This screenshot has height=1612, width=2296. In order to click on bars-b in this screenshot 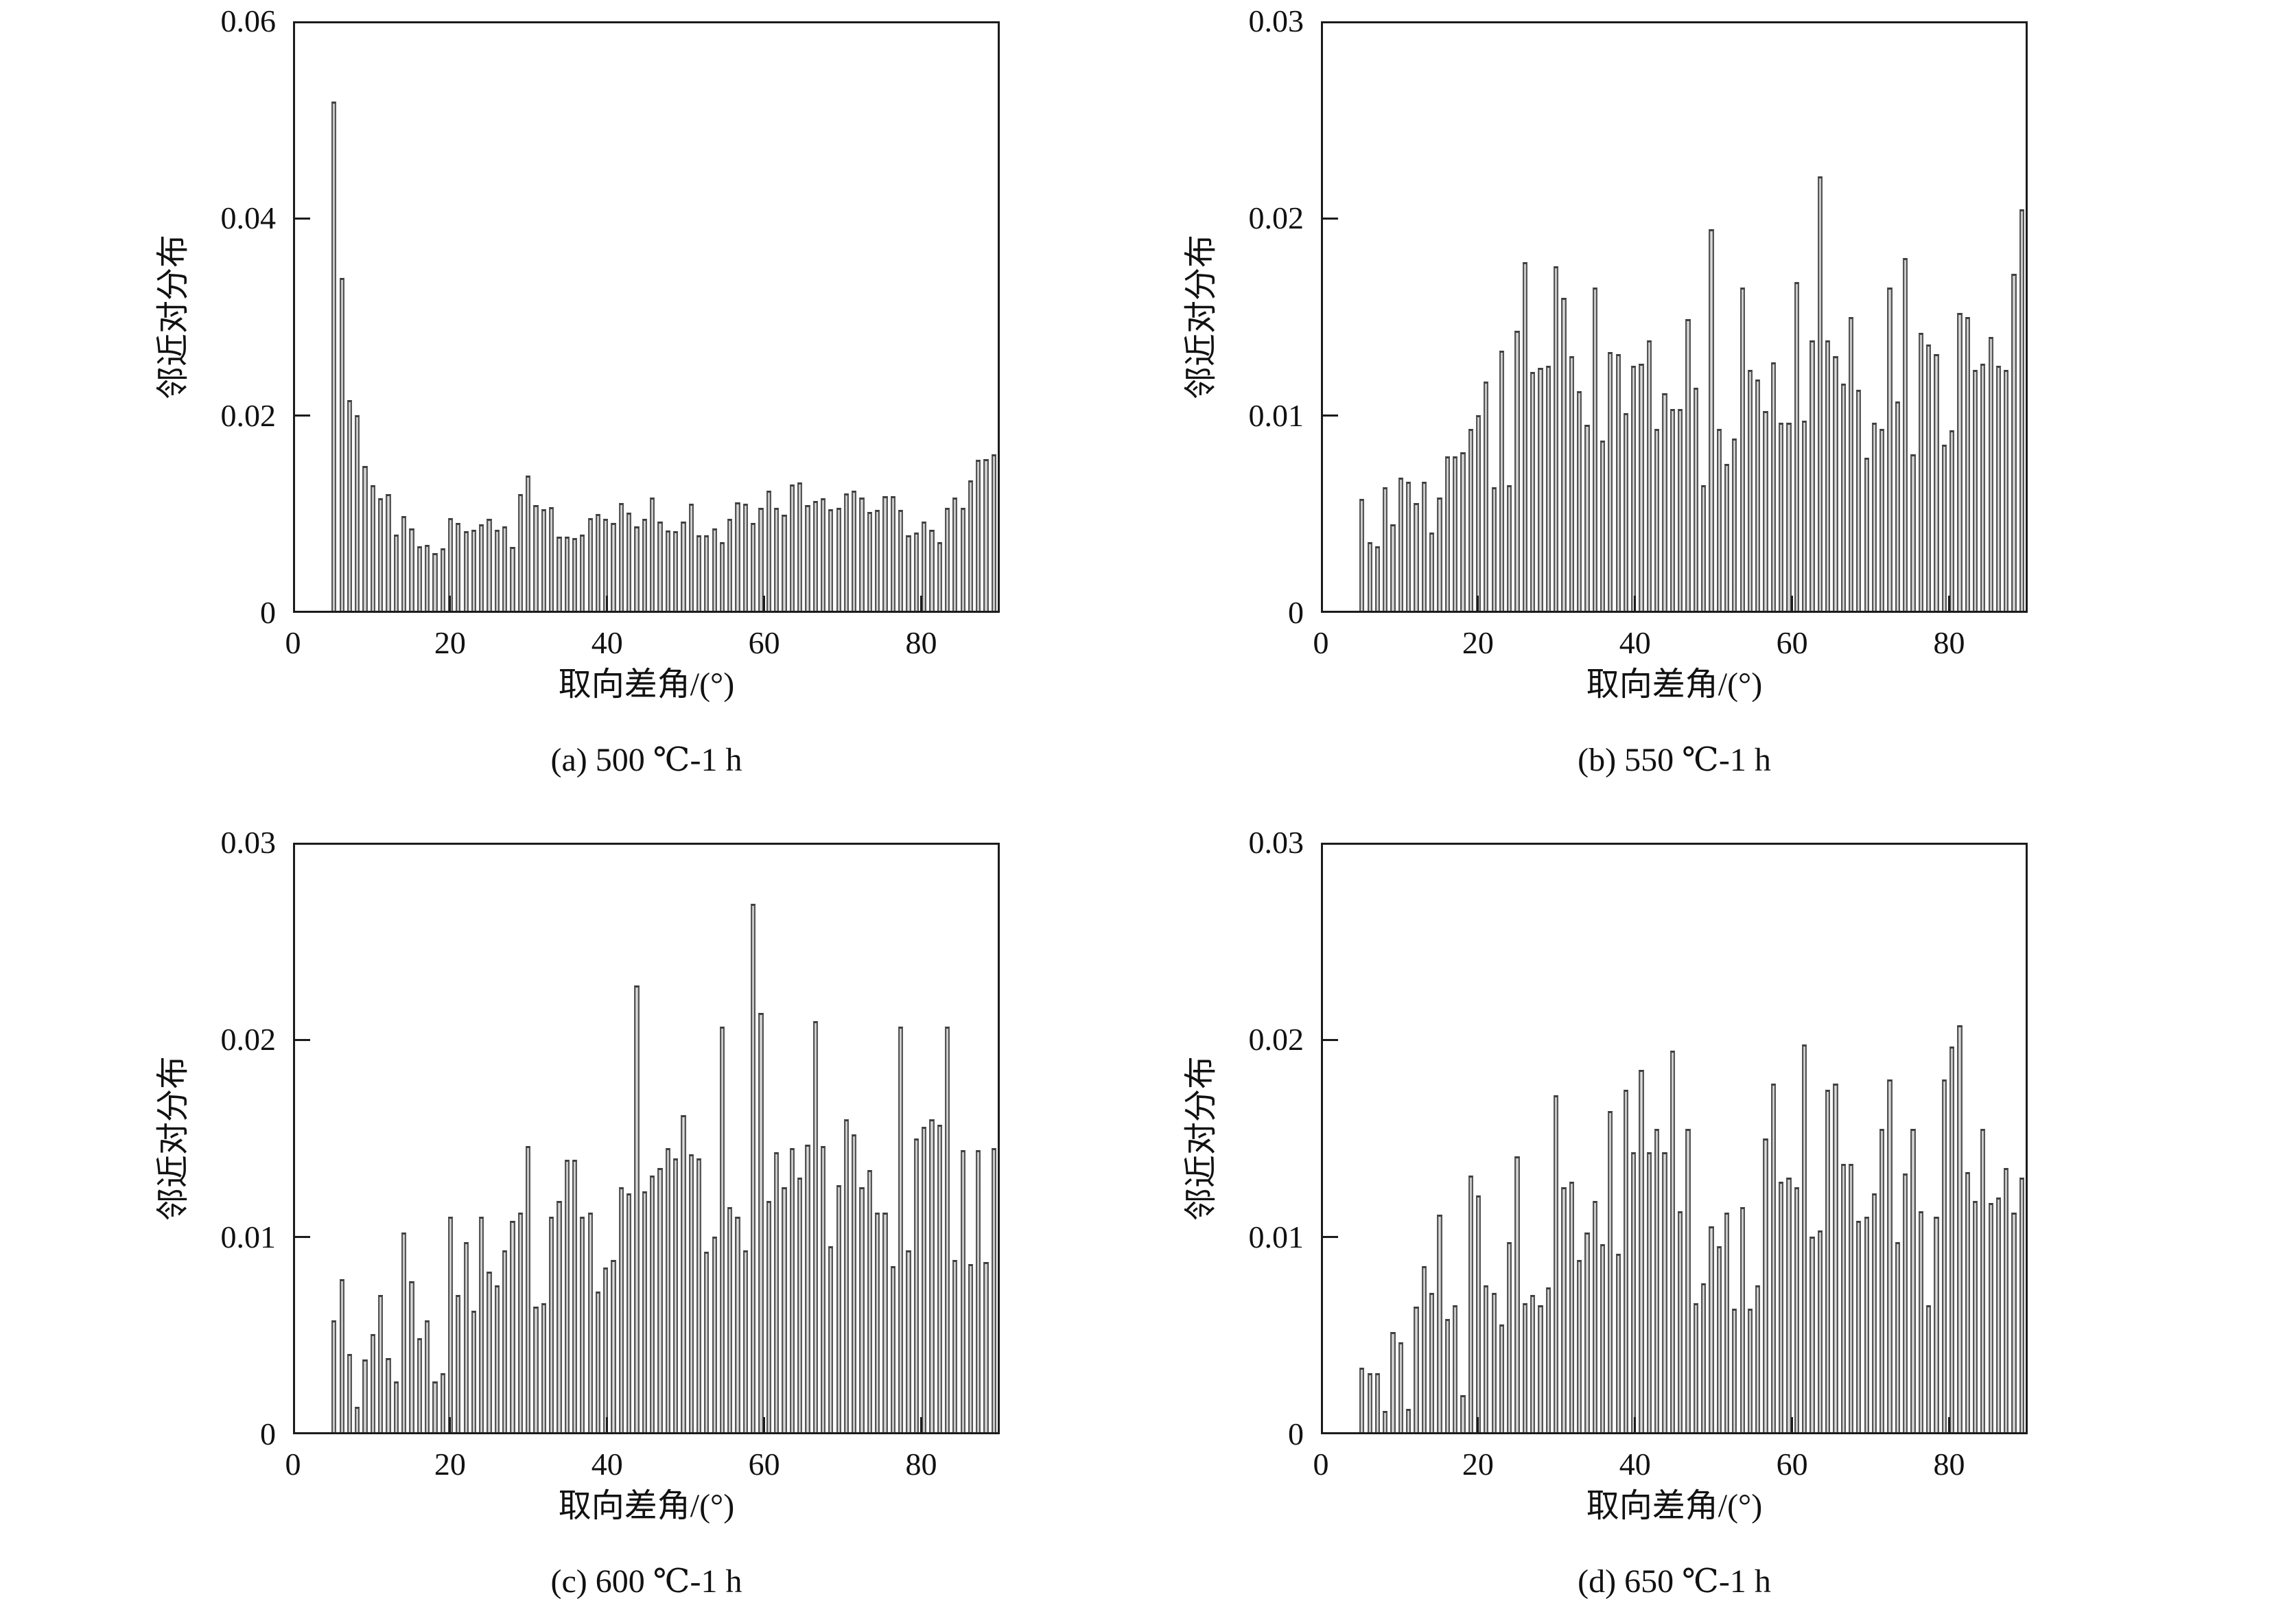, I will do `click(1692, 317)`.